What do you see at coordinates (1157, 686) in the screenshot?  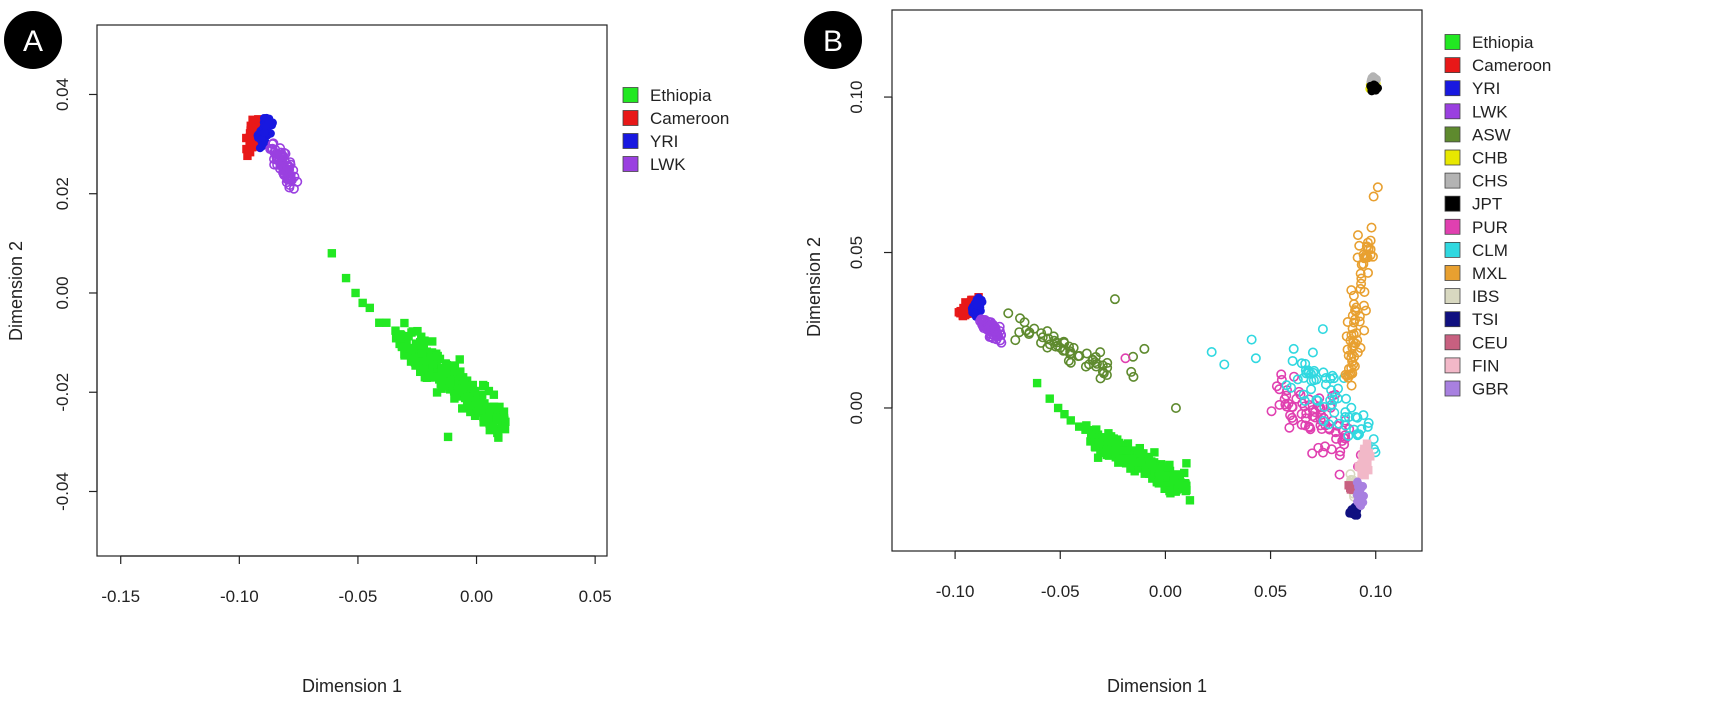 I see `panel-b-x-axis-title: Dimension 1` at bounding box center [1157, 686].